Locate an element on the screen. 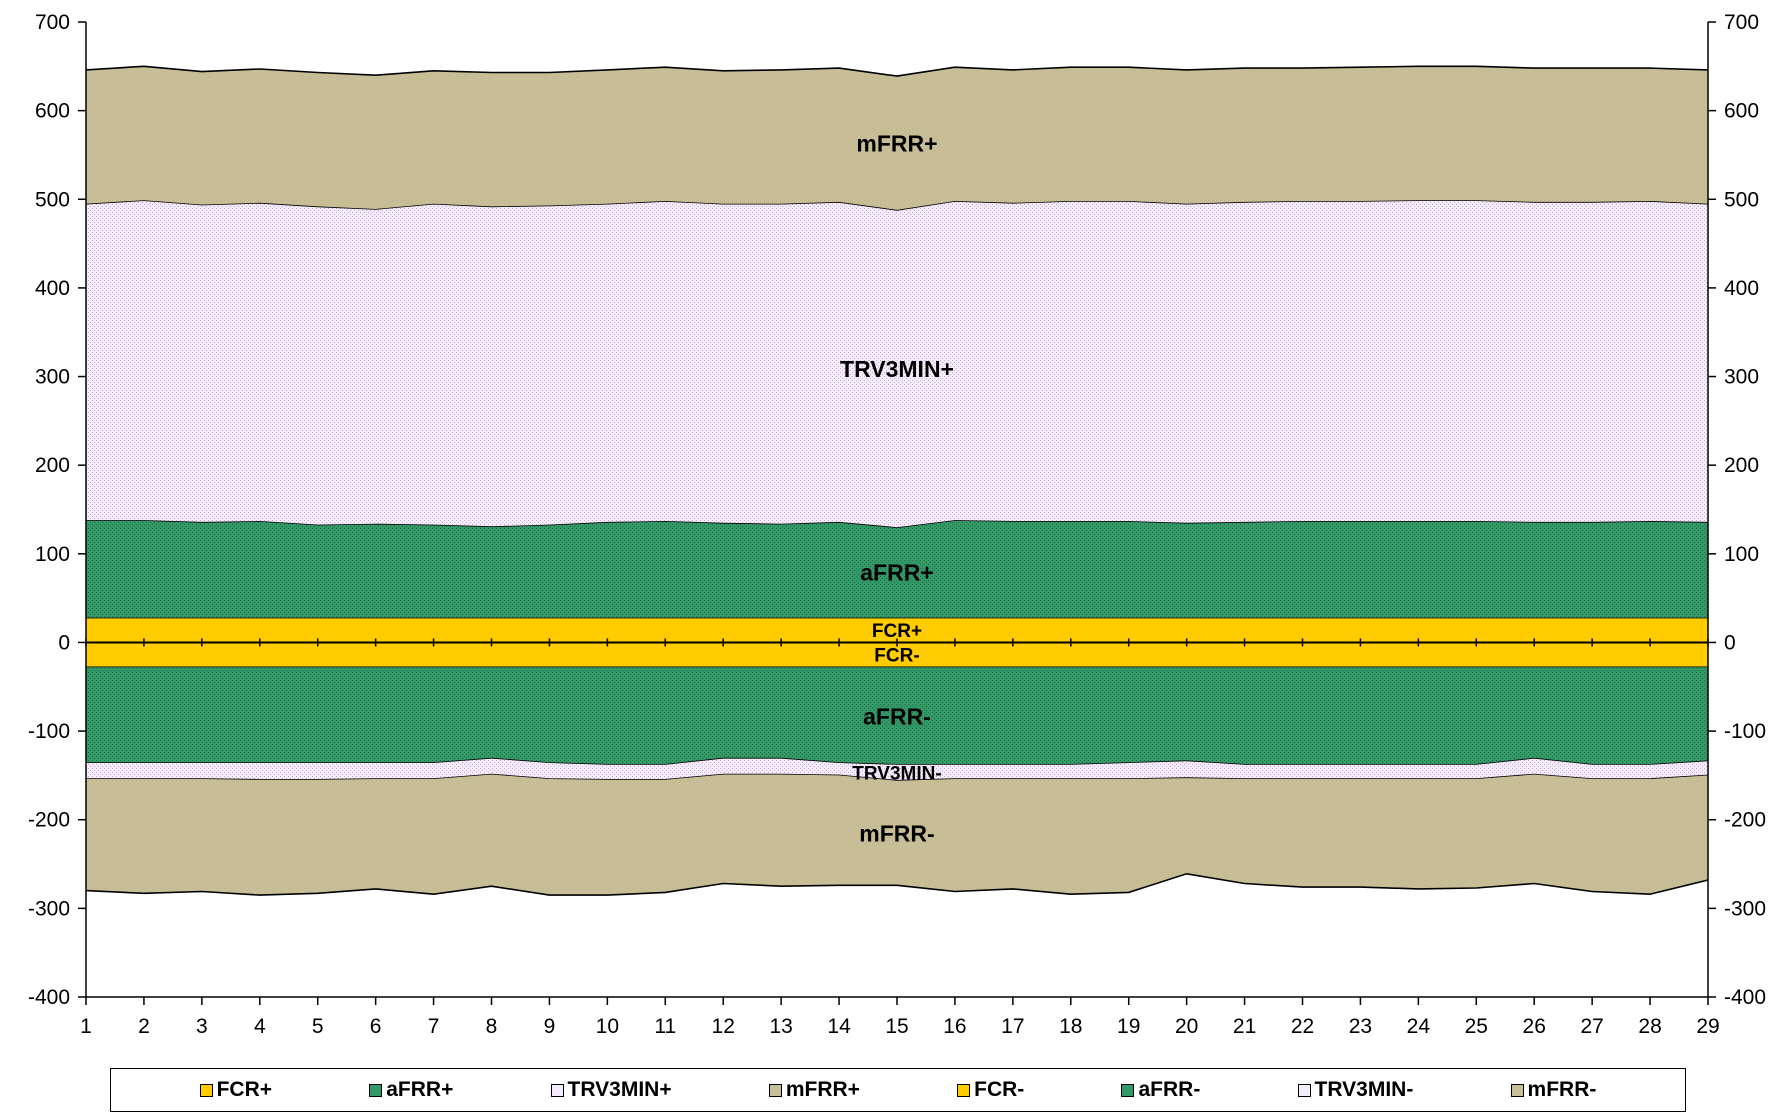  area-afrr-plus is located at coordinates (897, 569).